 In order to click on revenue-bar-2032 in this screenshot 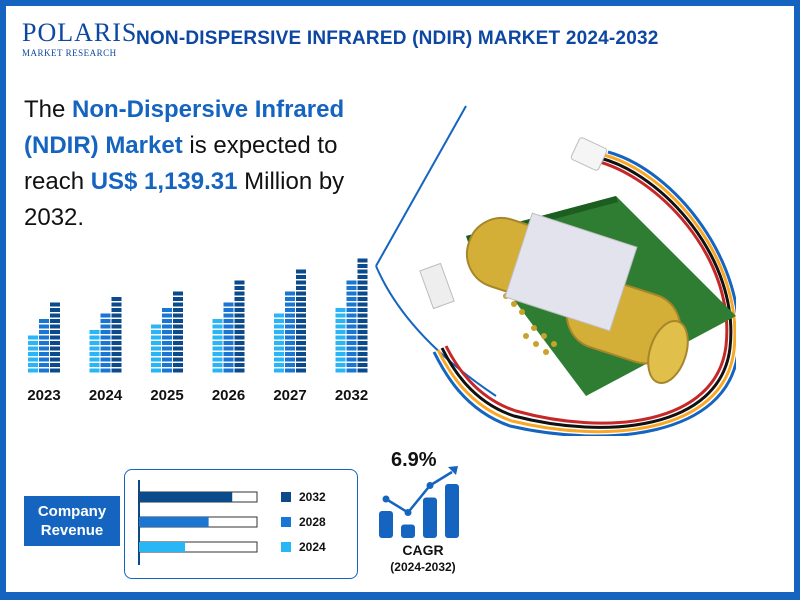, I will do `click(186, 497)`.